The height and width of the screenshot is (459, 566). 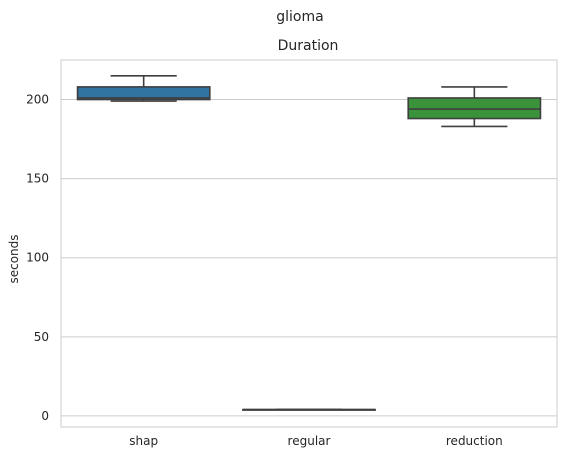 I want to click on chart-title: Duration, so click(x=308, y=46).